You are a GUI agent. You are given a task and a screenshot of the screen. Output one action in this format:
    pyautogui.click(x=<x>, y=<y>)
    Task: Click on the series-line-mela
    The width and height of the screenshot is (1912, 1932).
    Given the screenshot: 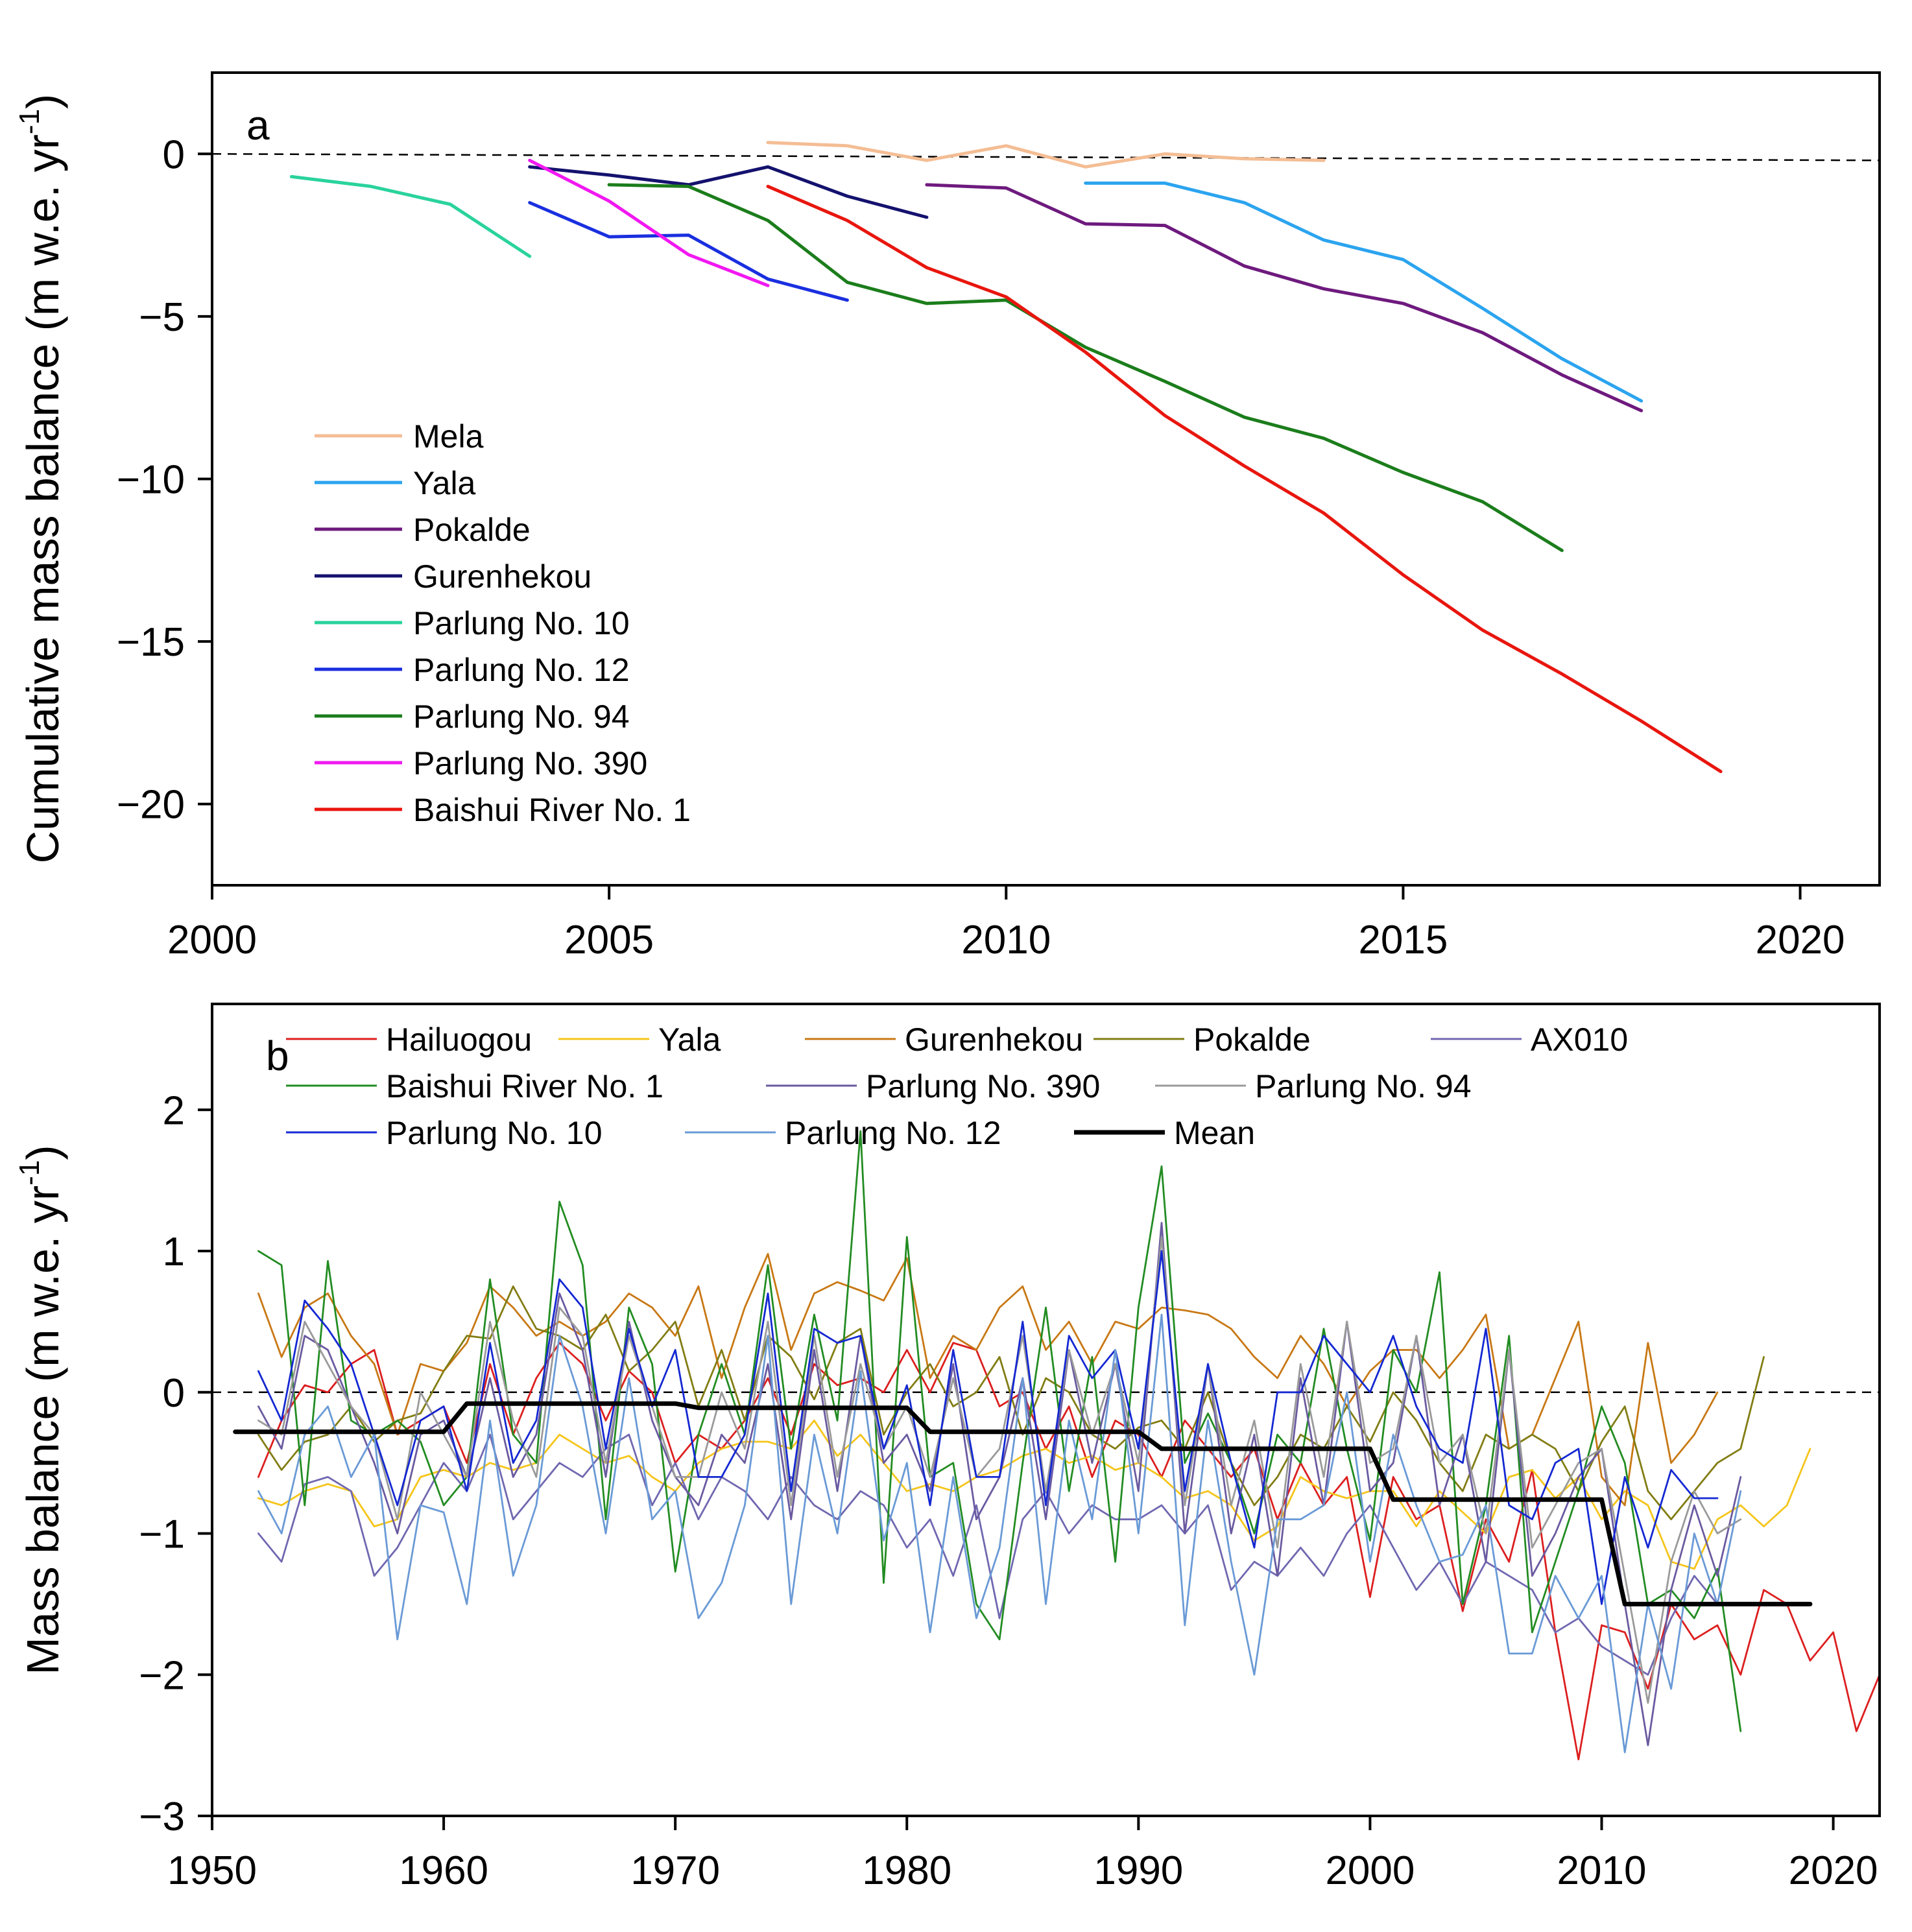 What is the action you would take?
    pyautogui.click(x=1046, y=155)
    